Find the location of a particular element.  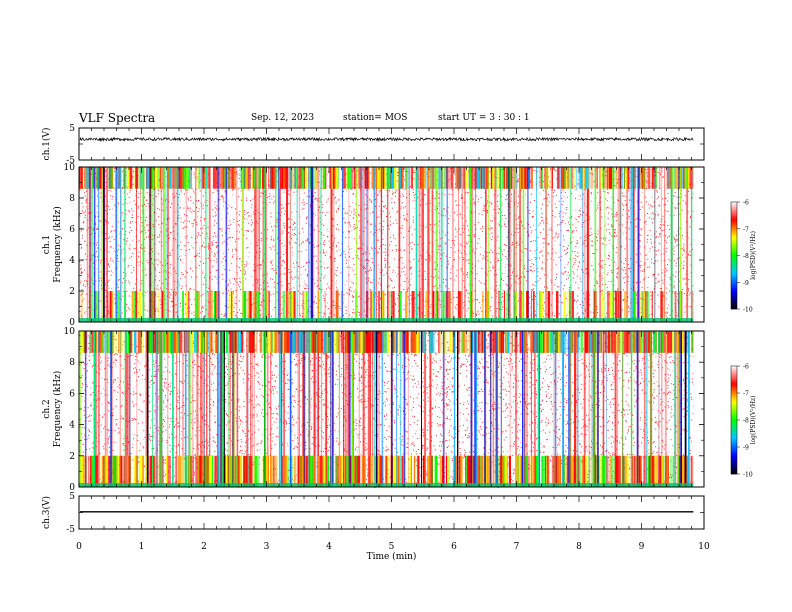

x-tick-label: 9 is located at coordinates (642, 547).